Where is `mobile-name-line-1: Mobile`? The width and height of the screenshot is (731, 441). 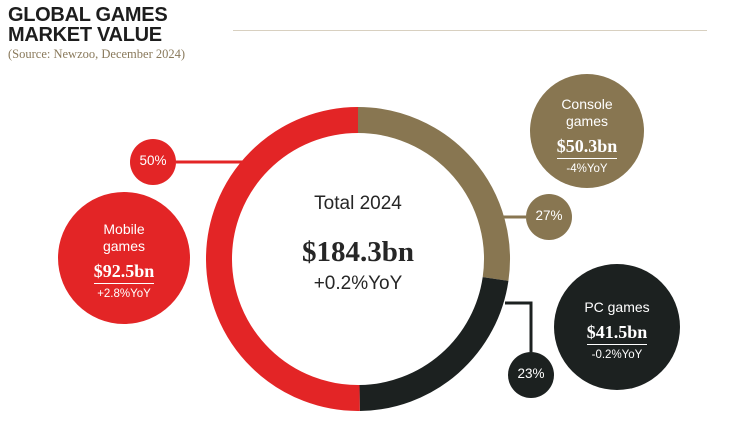 mobile-name-line-1: Mobile is located at coordinates (124, 229).